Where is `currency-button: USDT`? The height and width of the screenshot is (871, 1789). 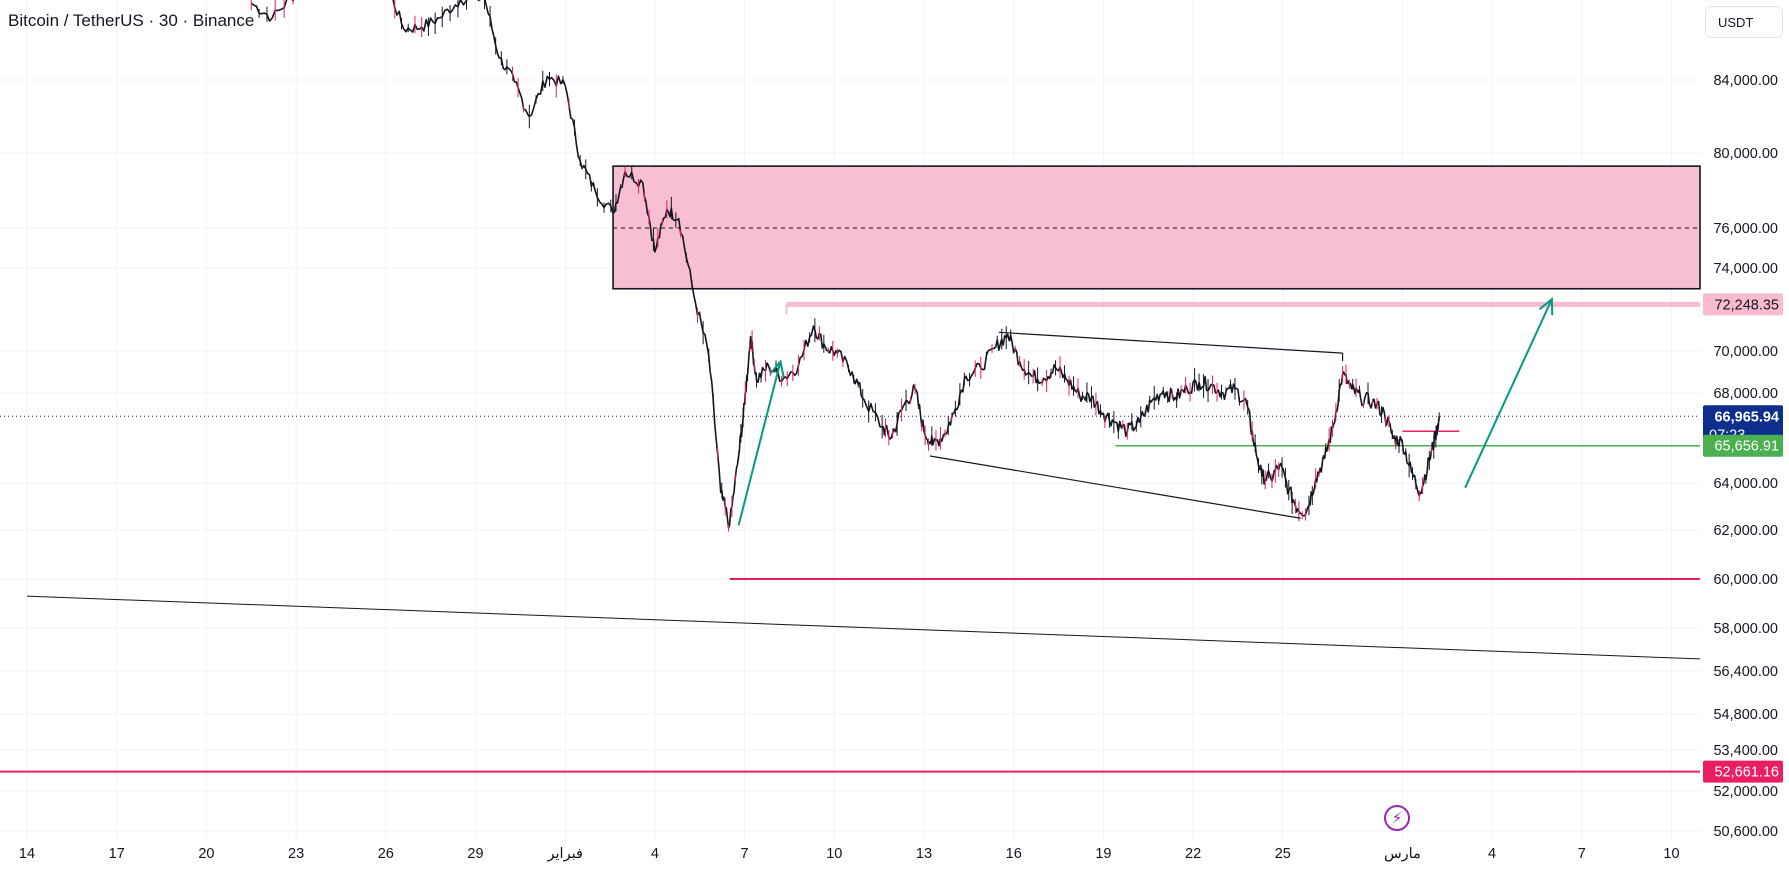 currency-button: USDT is located at coordinates (1744, 22).